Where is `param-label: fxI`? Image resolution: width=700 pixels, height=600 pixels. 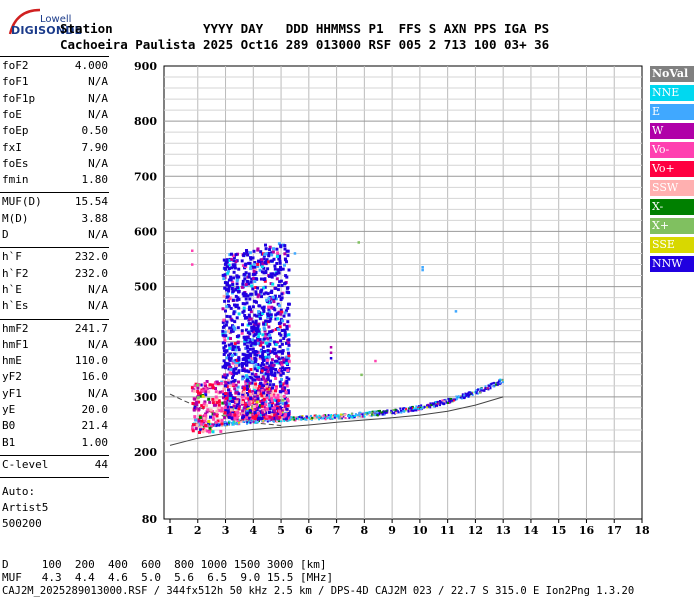
param-label: fxI is located at coordinates (12, 147).